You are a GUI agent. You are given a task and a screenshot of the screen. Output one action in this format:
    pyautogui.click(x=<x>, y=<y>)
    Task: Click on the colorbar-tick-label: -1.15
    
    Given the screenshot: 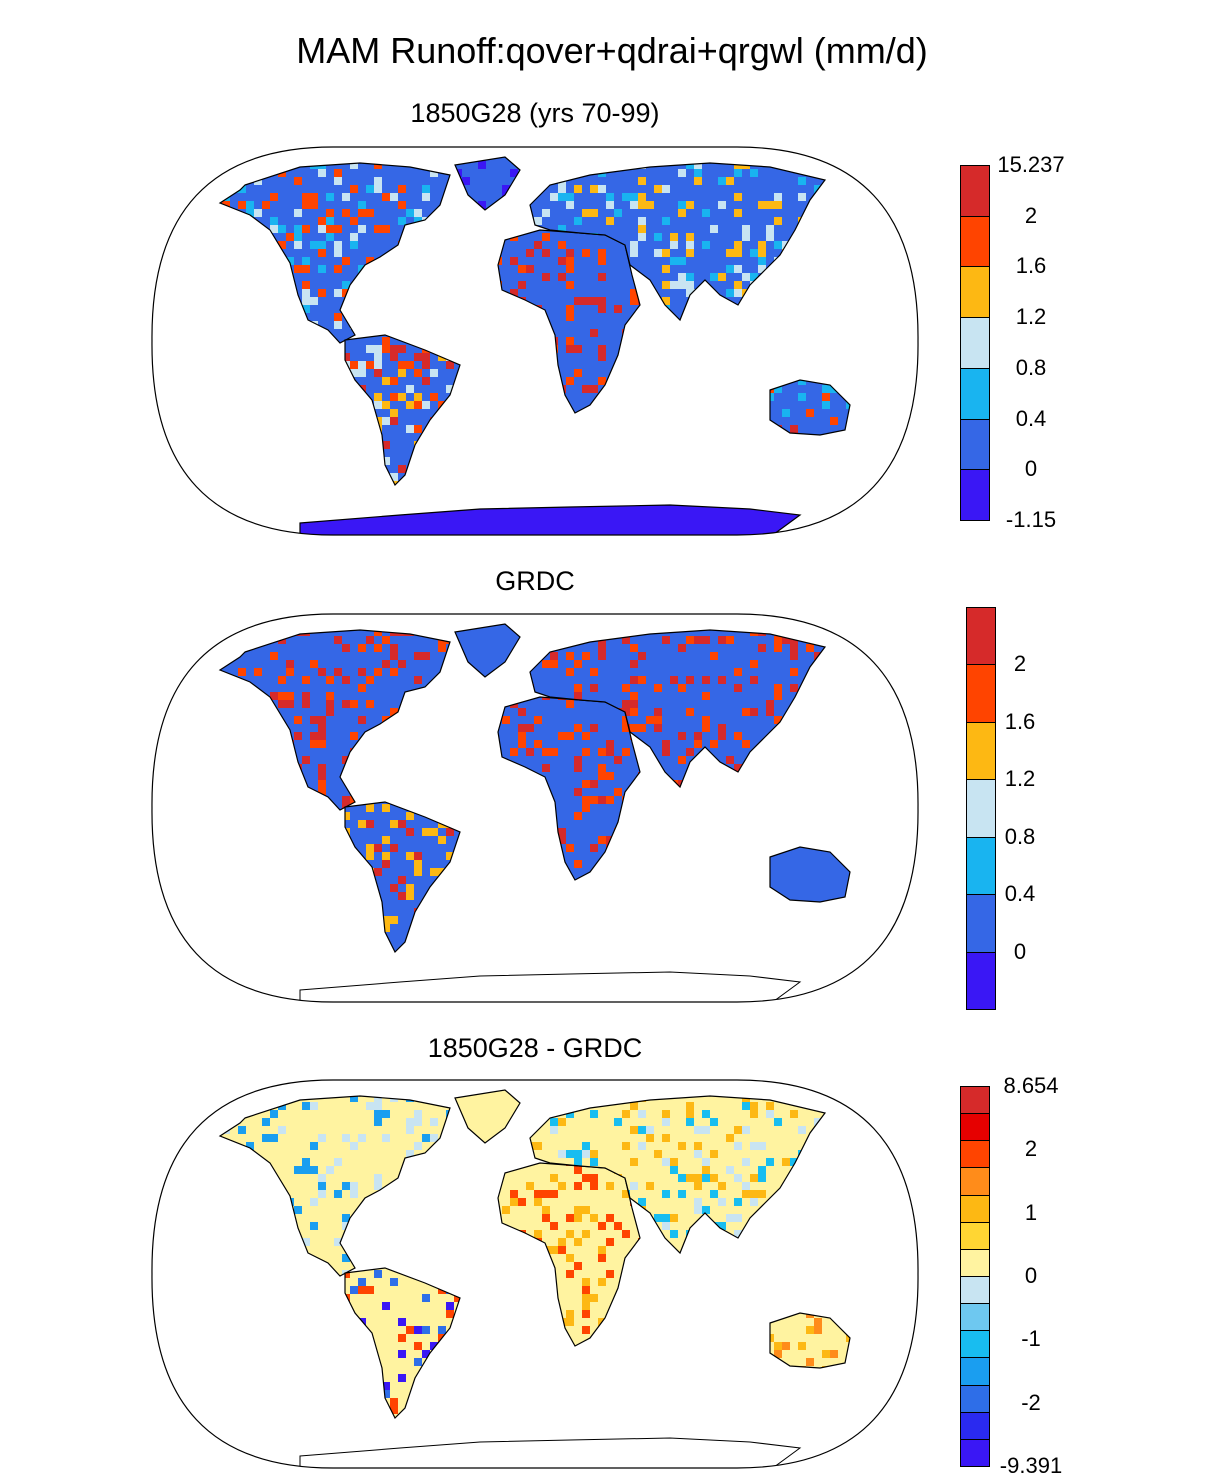 What is the action you would take?
    pyautogui.click(x=1031, y=520)
    